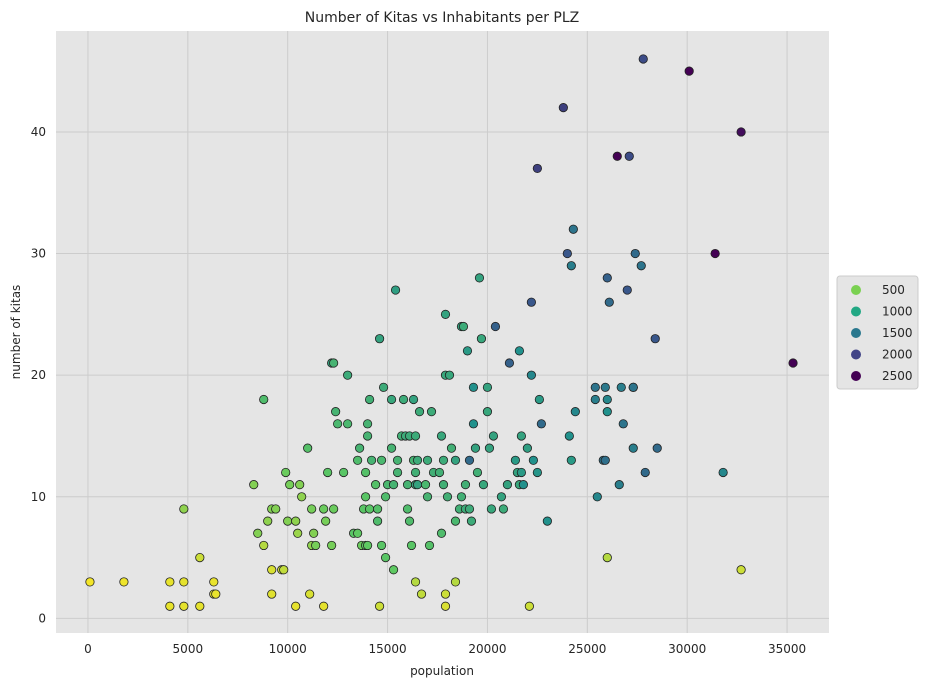 The image size is (927, 687). What do you see at coordinates (38, 132) in the screenshot?
I see `y-tick-label: 40` at bounding box center [38, 132].